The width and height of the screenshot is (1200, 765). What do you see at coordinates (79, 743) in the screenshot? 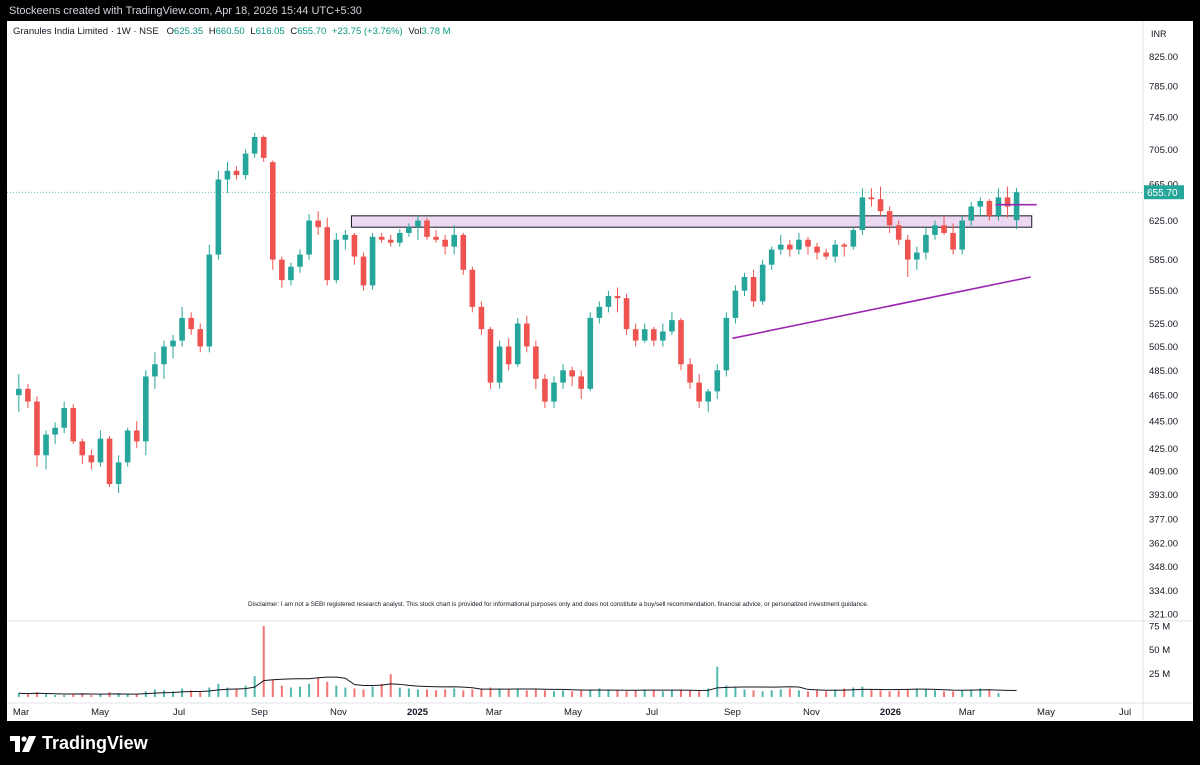
I see `tradingview-logo: TradingView` at bounding box center [79, 743].